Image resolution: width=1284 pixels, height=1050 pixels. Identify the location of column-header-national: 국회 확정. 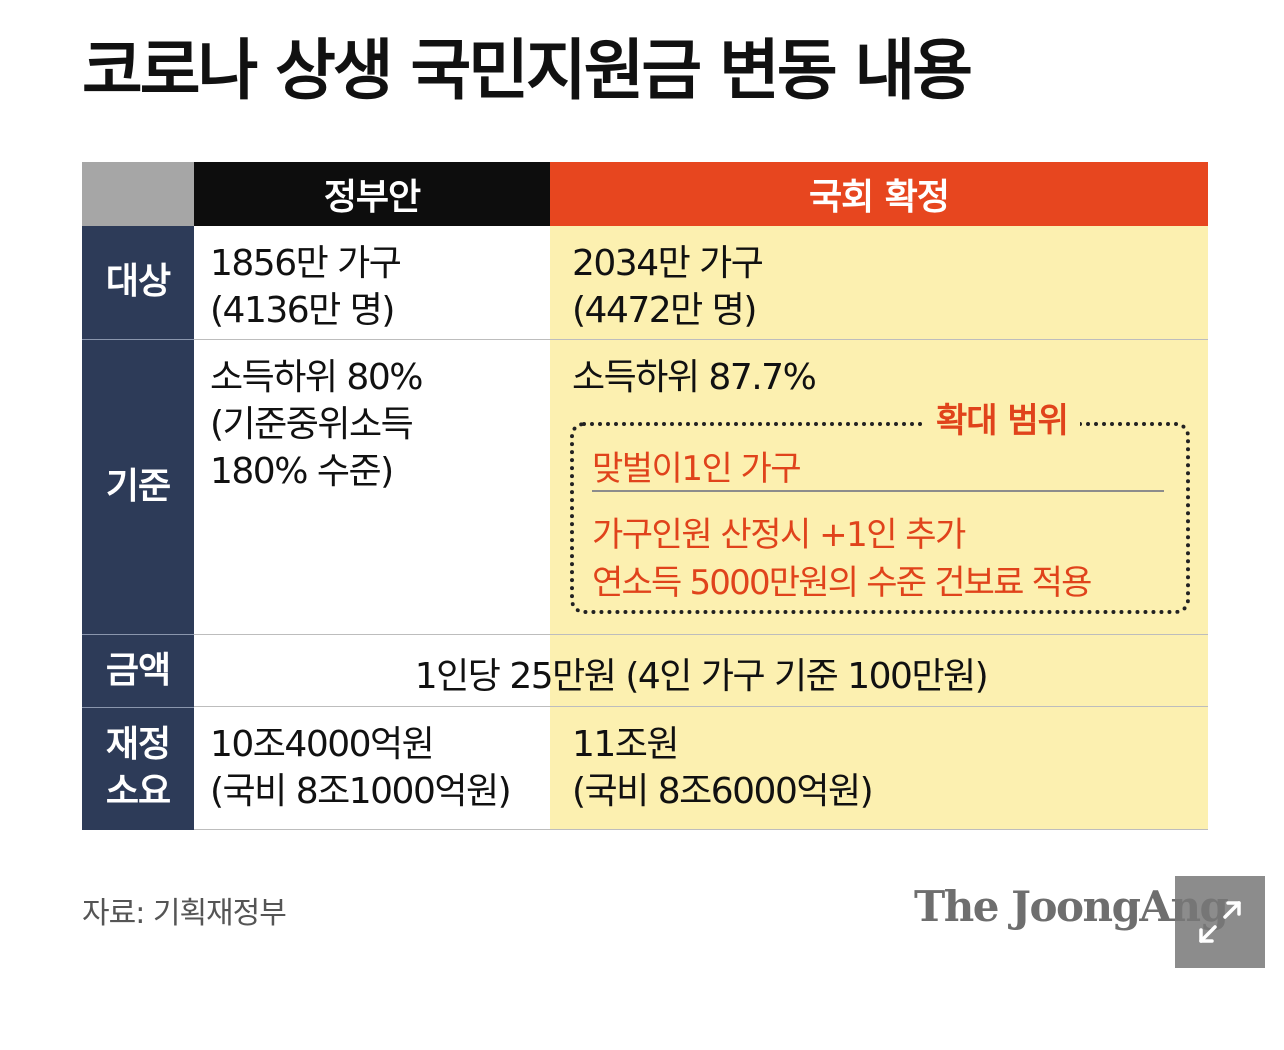
(879, 194).